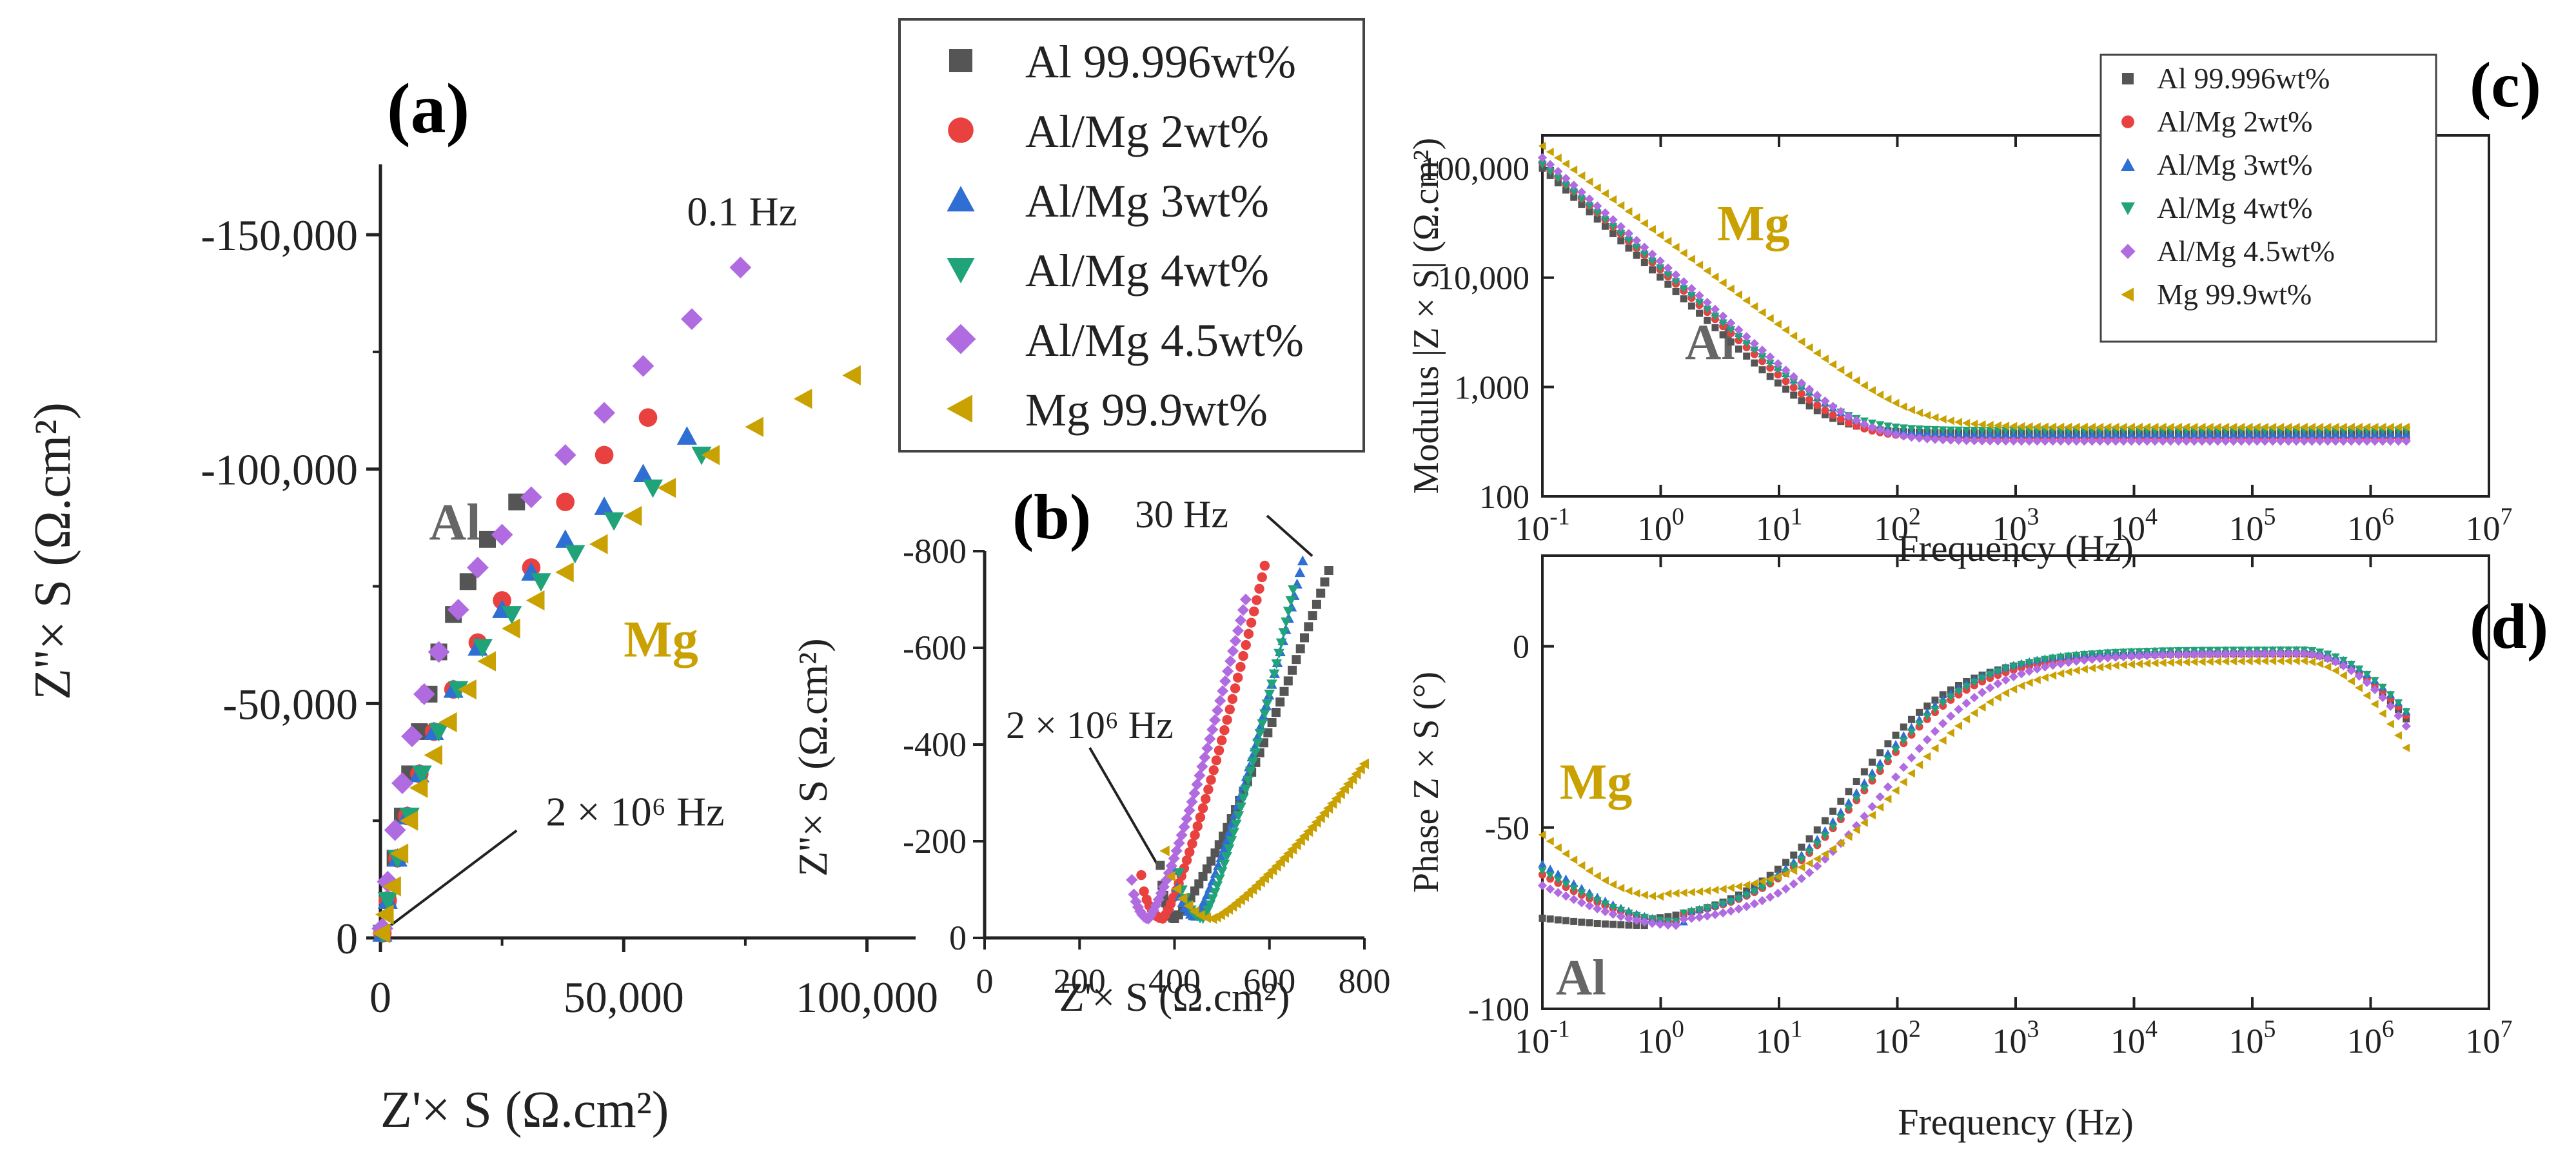 The width and height of the screenshot is (2576, 1150). What do you see at coordinates (624, 998) in the screenshot?
I see `x-tick-label: 50,000` at bounding box center [624, 998].